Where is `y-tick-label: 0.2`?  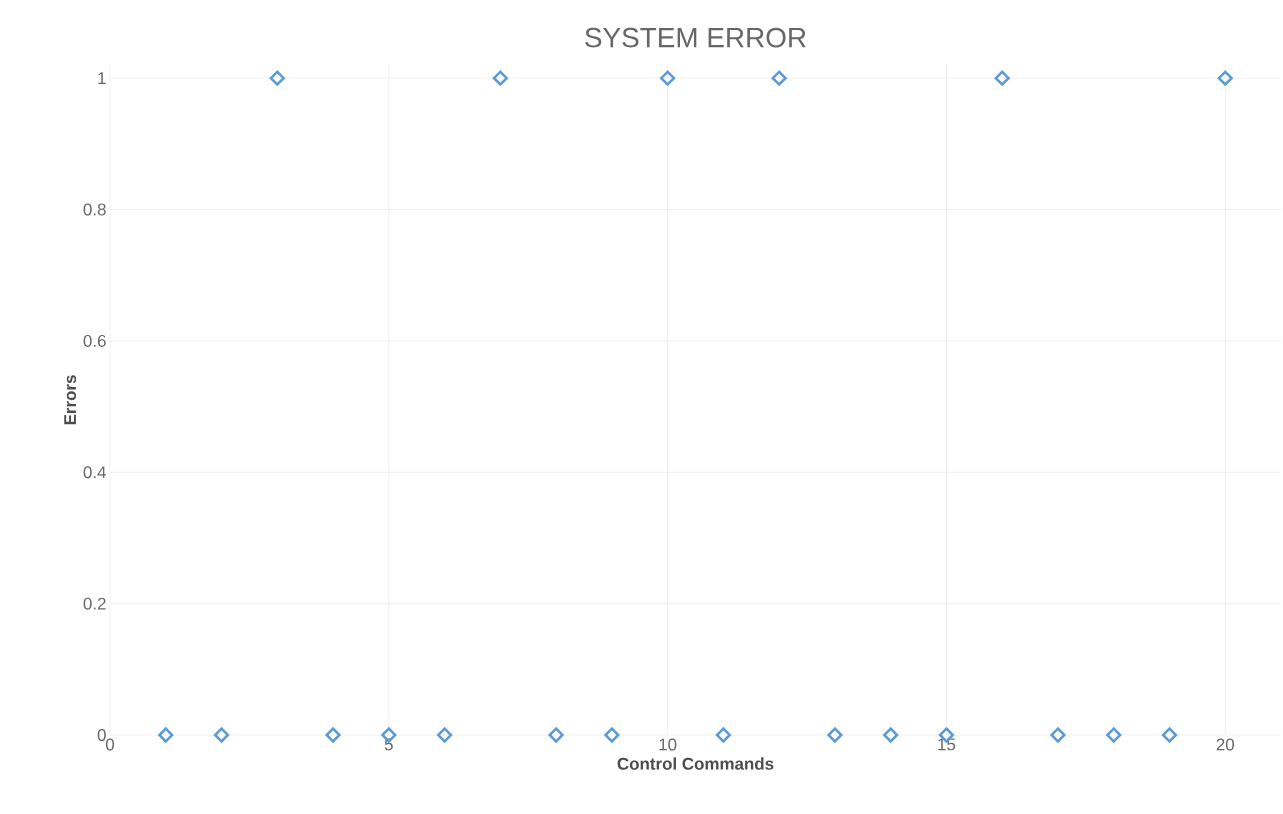 y-tick-label: 0.2 is located at coordinates (94, 603).